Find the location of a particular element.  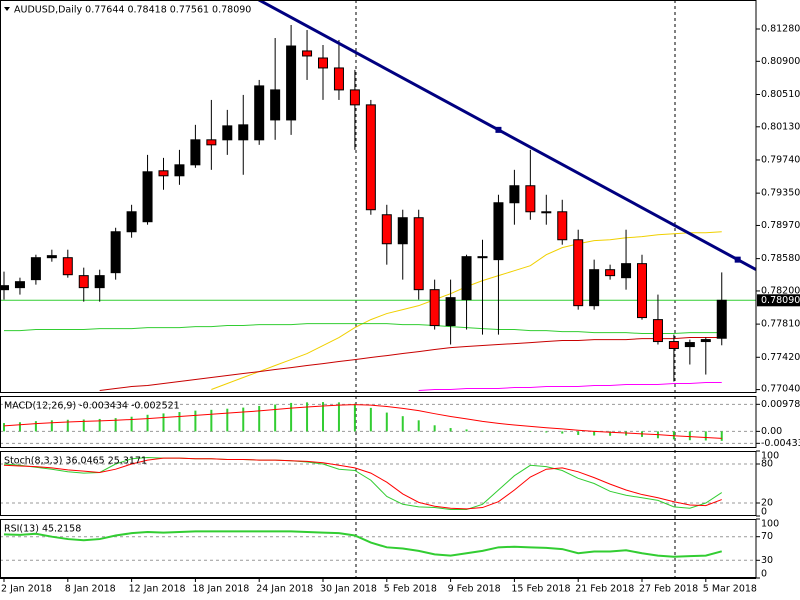

x-tick-label: 27 Feb 2018 is located at coordinates (668, 589).